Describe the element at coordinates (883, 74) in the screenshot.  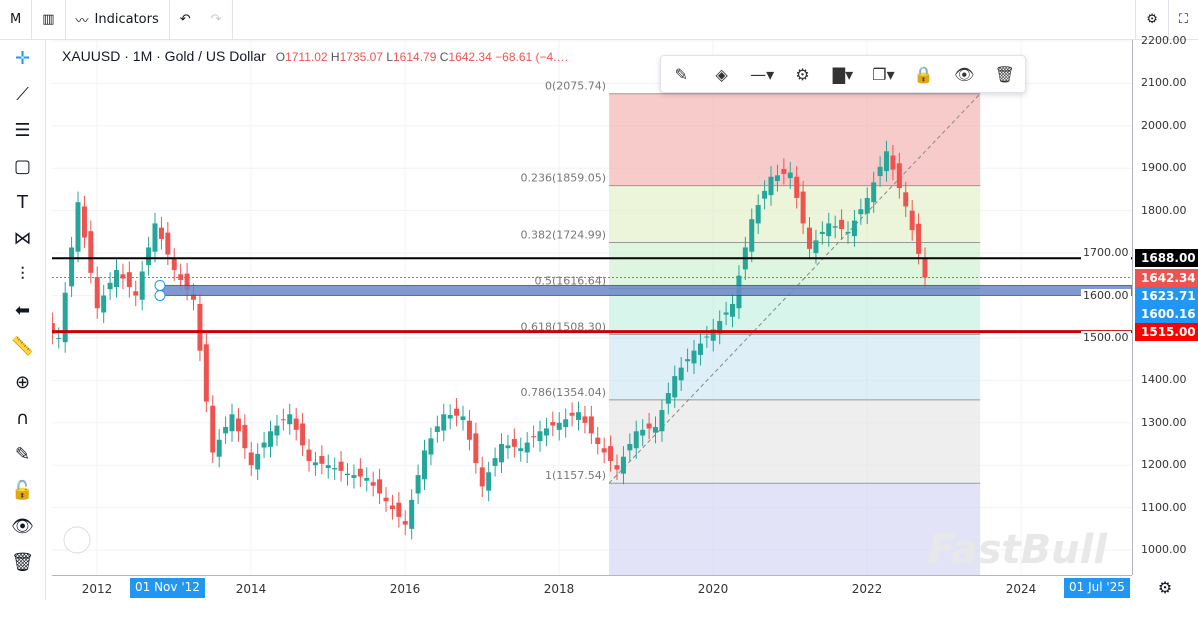
I see `clone-icon: ❐▾` at that location.